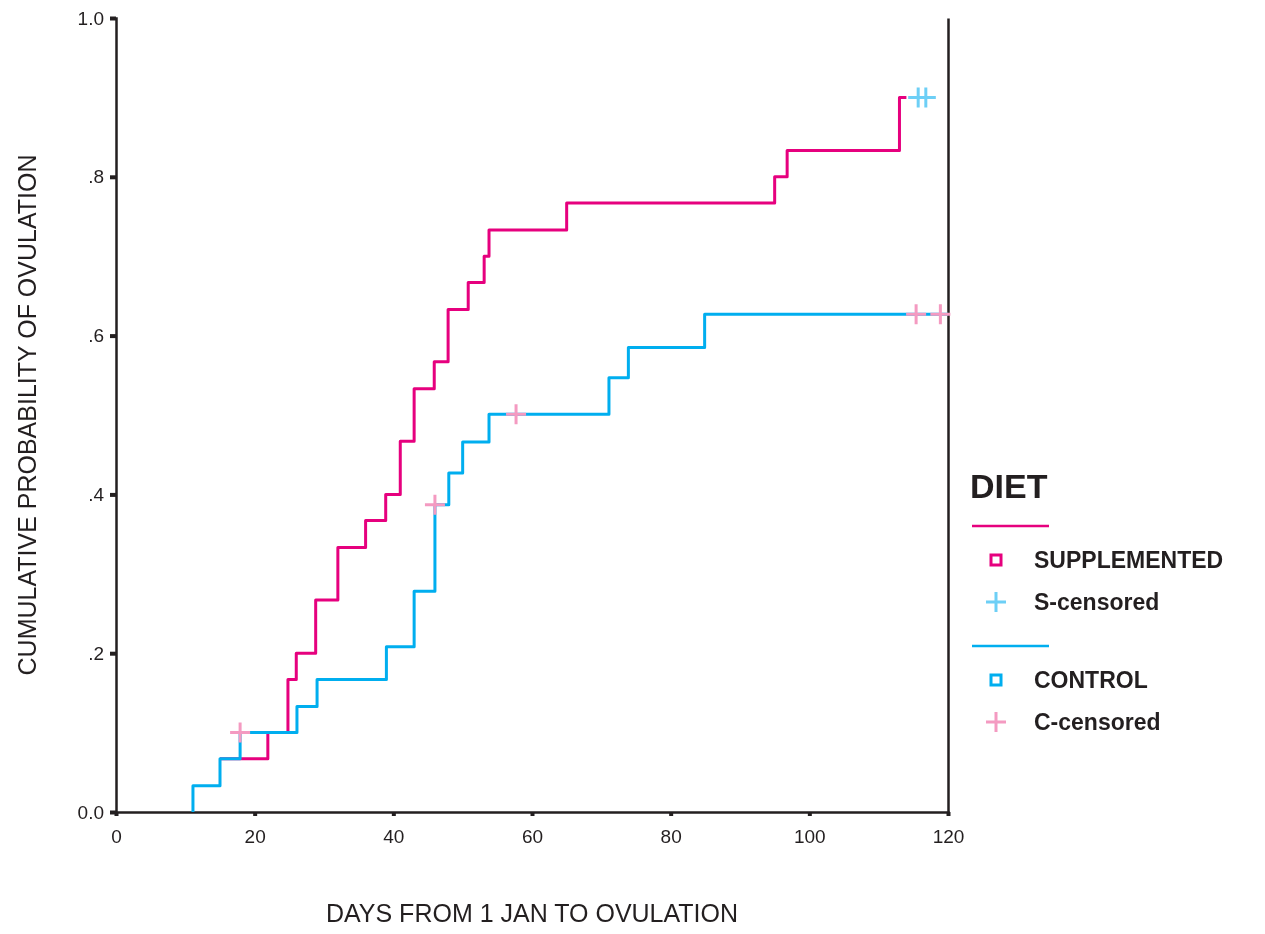 The height and width of the screenshot is (934, 1265). I want to click on x-tick-label: 100, so click(809, 837).